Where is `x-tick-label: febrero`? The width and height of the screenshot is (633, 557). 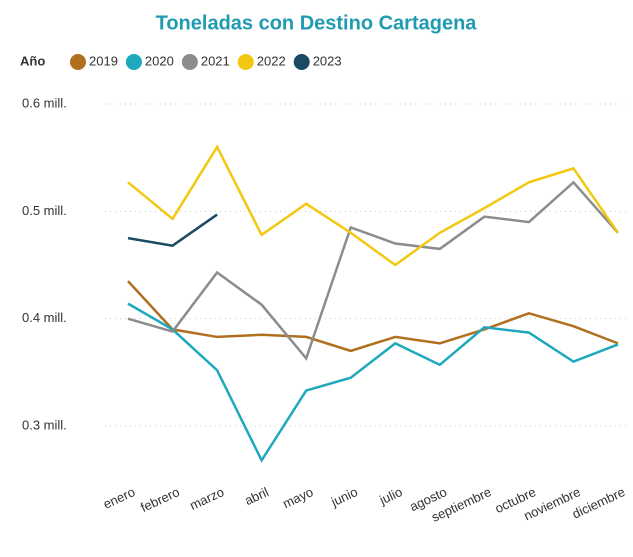 x-tick-label: febrero is located at coordinates (160, 499).